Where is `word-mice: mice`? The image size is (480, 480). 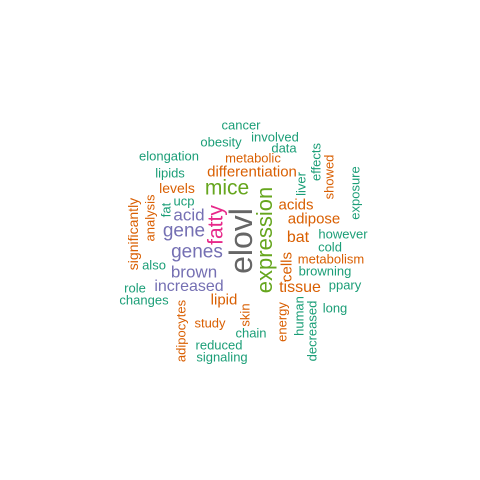 word-mice: mice is located at coordinates (227, 188).